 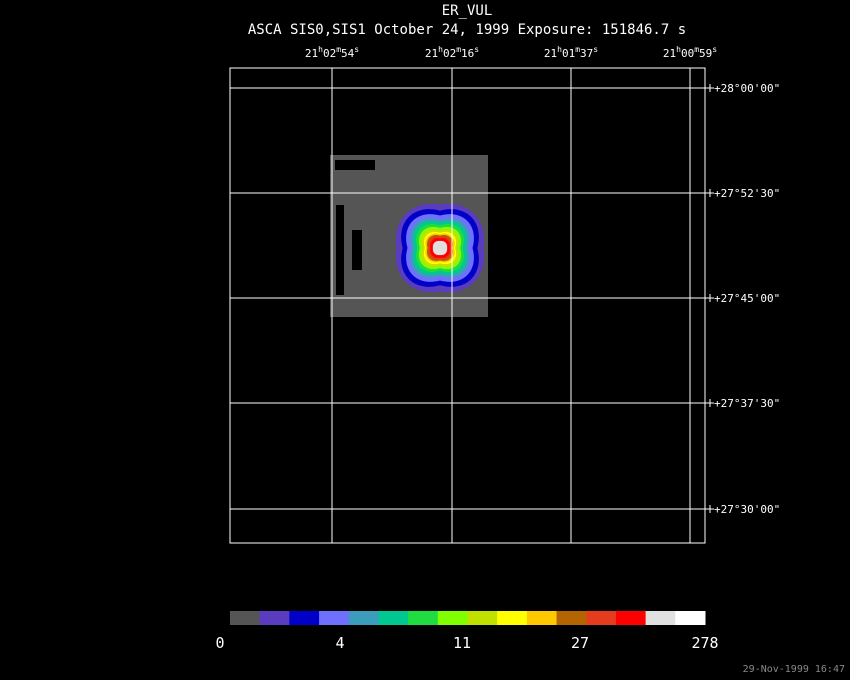 I want to click on ra-part: 00, so click(x=687, y=53).